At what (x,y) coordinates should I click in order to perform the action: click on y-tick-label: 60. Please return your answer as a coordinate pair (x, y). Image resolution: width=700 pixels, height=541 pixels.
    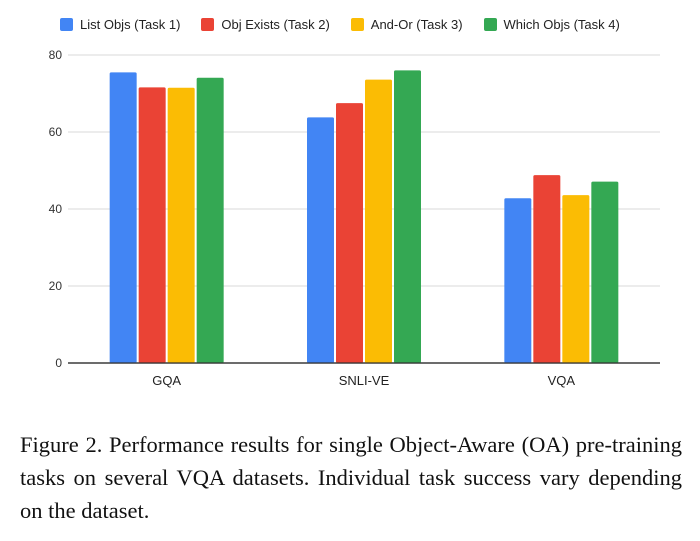
    Looking at the image, I should click on (56, 132).